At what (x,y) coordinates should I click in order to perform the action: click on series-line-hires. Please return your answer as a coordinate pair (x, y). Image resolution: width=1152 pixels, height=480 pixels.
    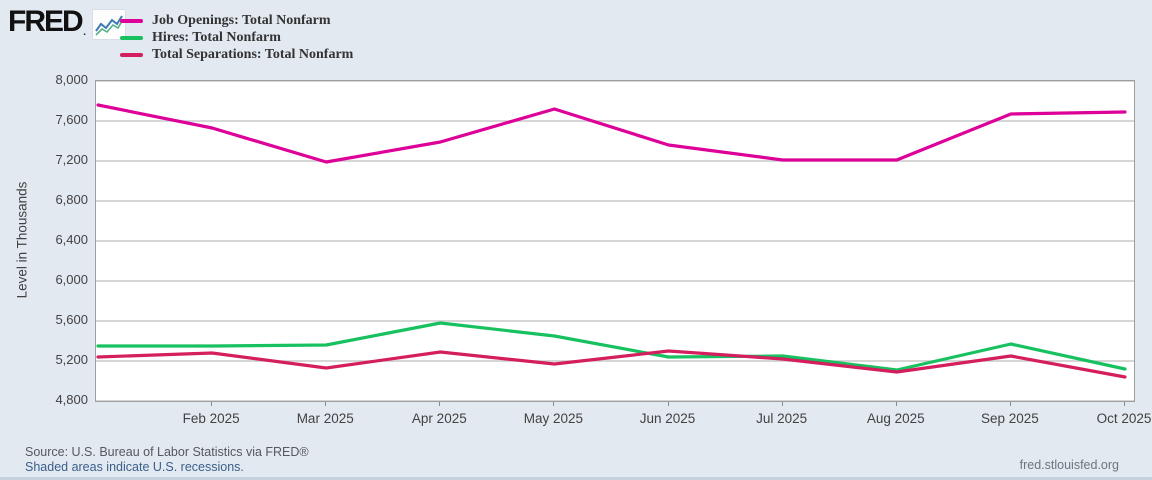
    Looking at the image, I should click on (611, 346).